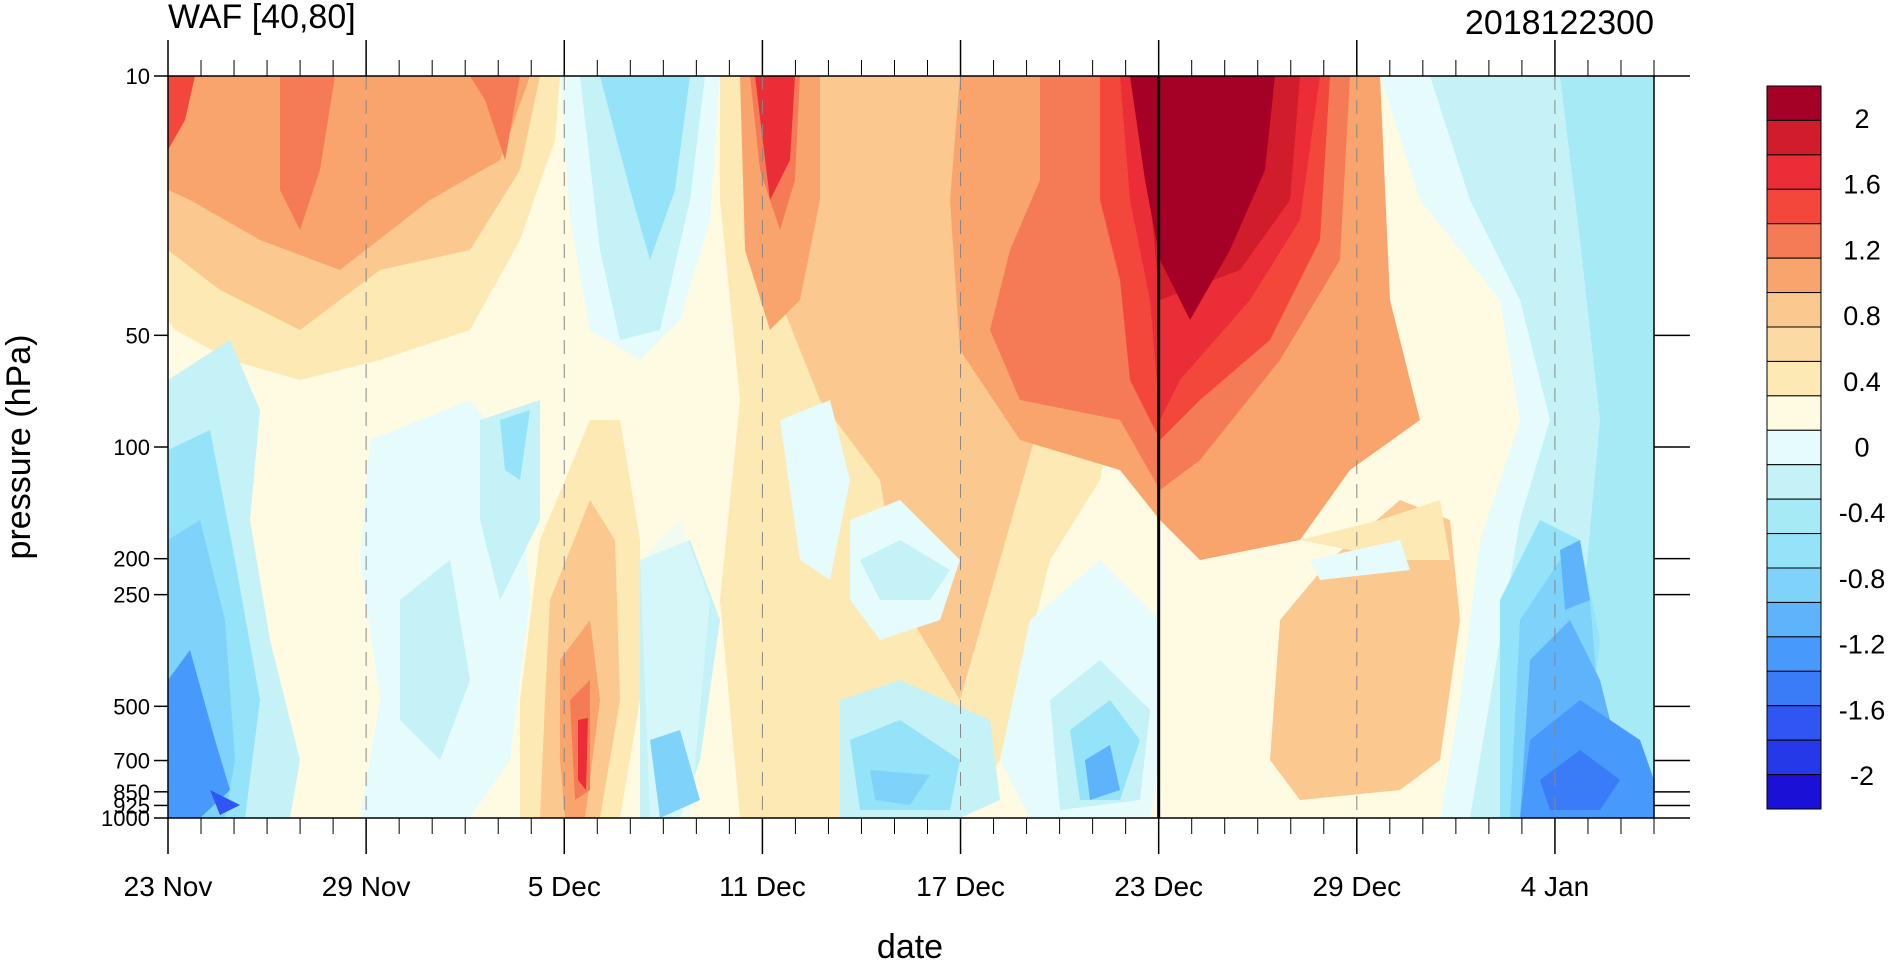 This screenshot has height=961, width=1889. Describe the element at coordinates (138, 76) in the screenshot. I see `y-tick-label: 10` at that location.